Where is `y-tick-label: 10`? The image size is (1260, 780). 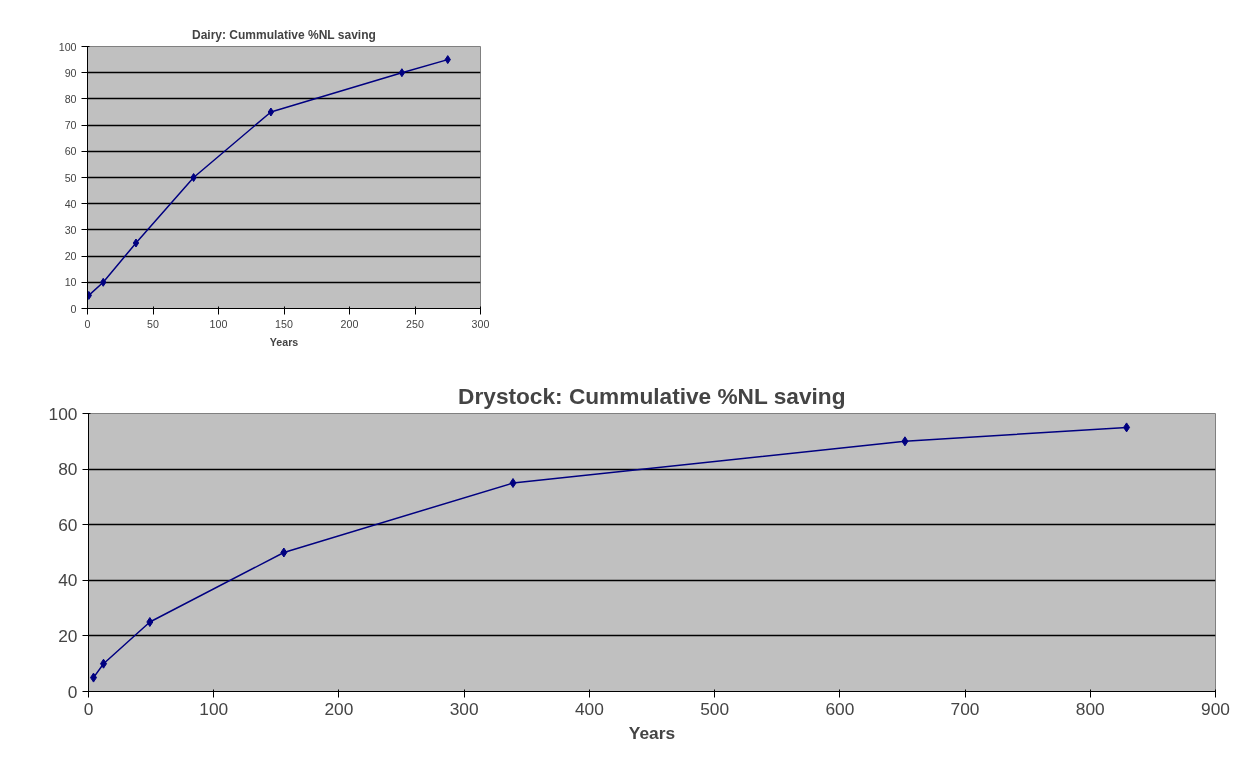
y-tick-label: 10 is located at coordinates (70, 282).